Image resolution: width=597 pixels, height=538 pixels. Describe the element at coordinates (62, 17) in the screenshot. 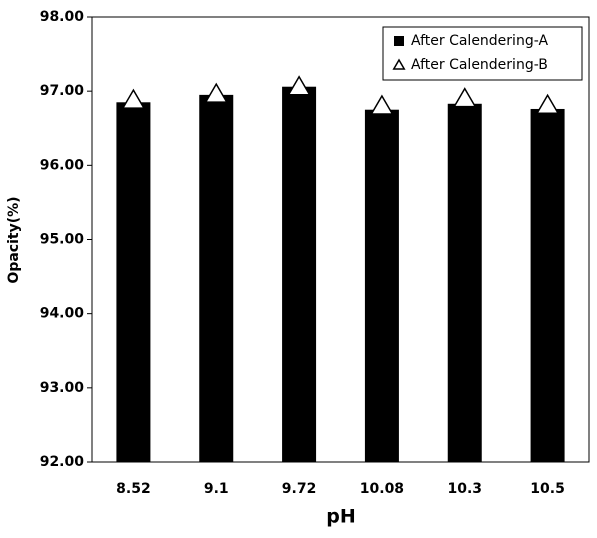

I see `y-tick-label: 98.00` at that location.